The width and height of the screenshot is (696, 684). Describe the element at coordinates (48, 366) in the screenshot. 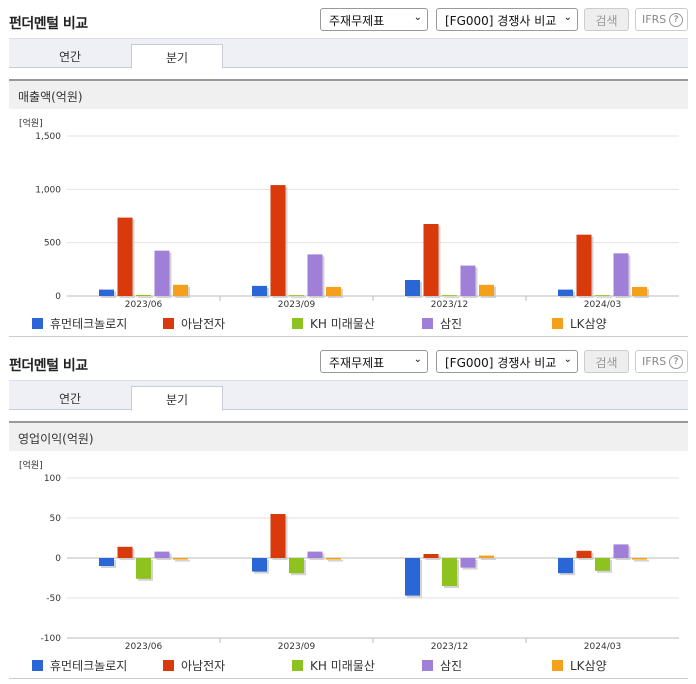

I see `section-title: 펀더멘털 비교` at that location.